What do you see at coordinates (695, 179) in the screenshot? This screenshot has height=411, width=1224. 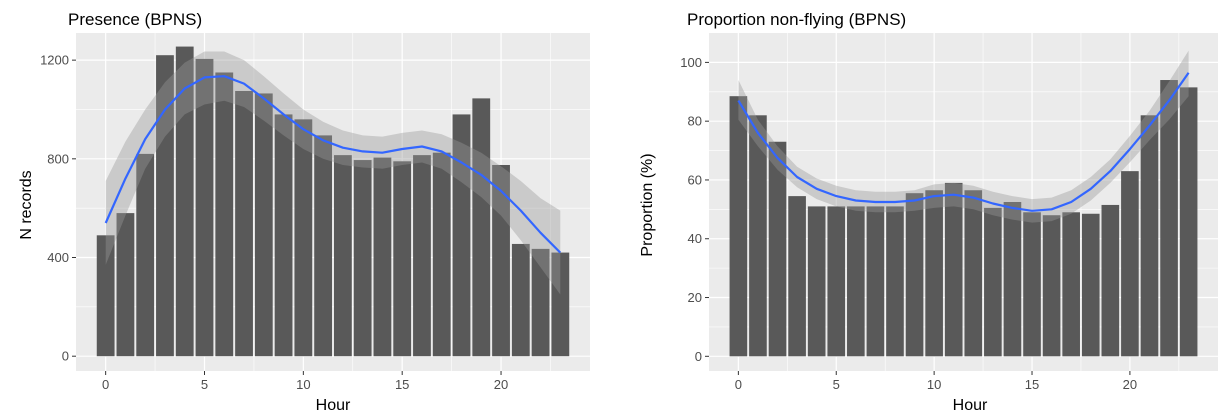 I see `y-tick-label: 60` at bounding box center [695, 179].